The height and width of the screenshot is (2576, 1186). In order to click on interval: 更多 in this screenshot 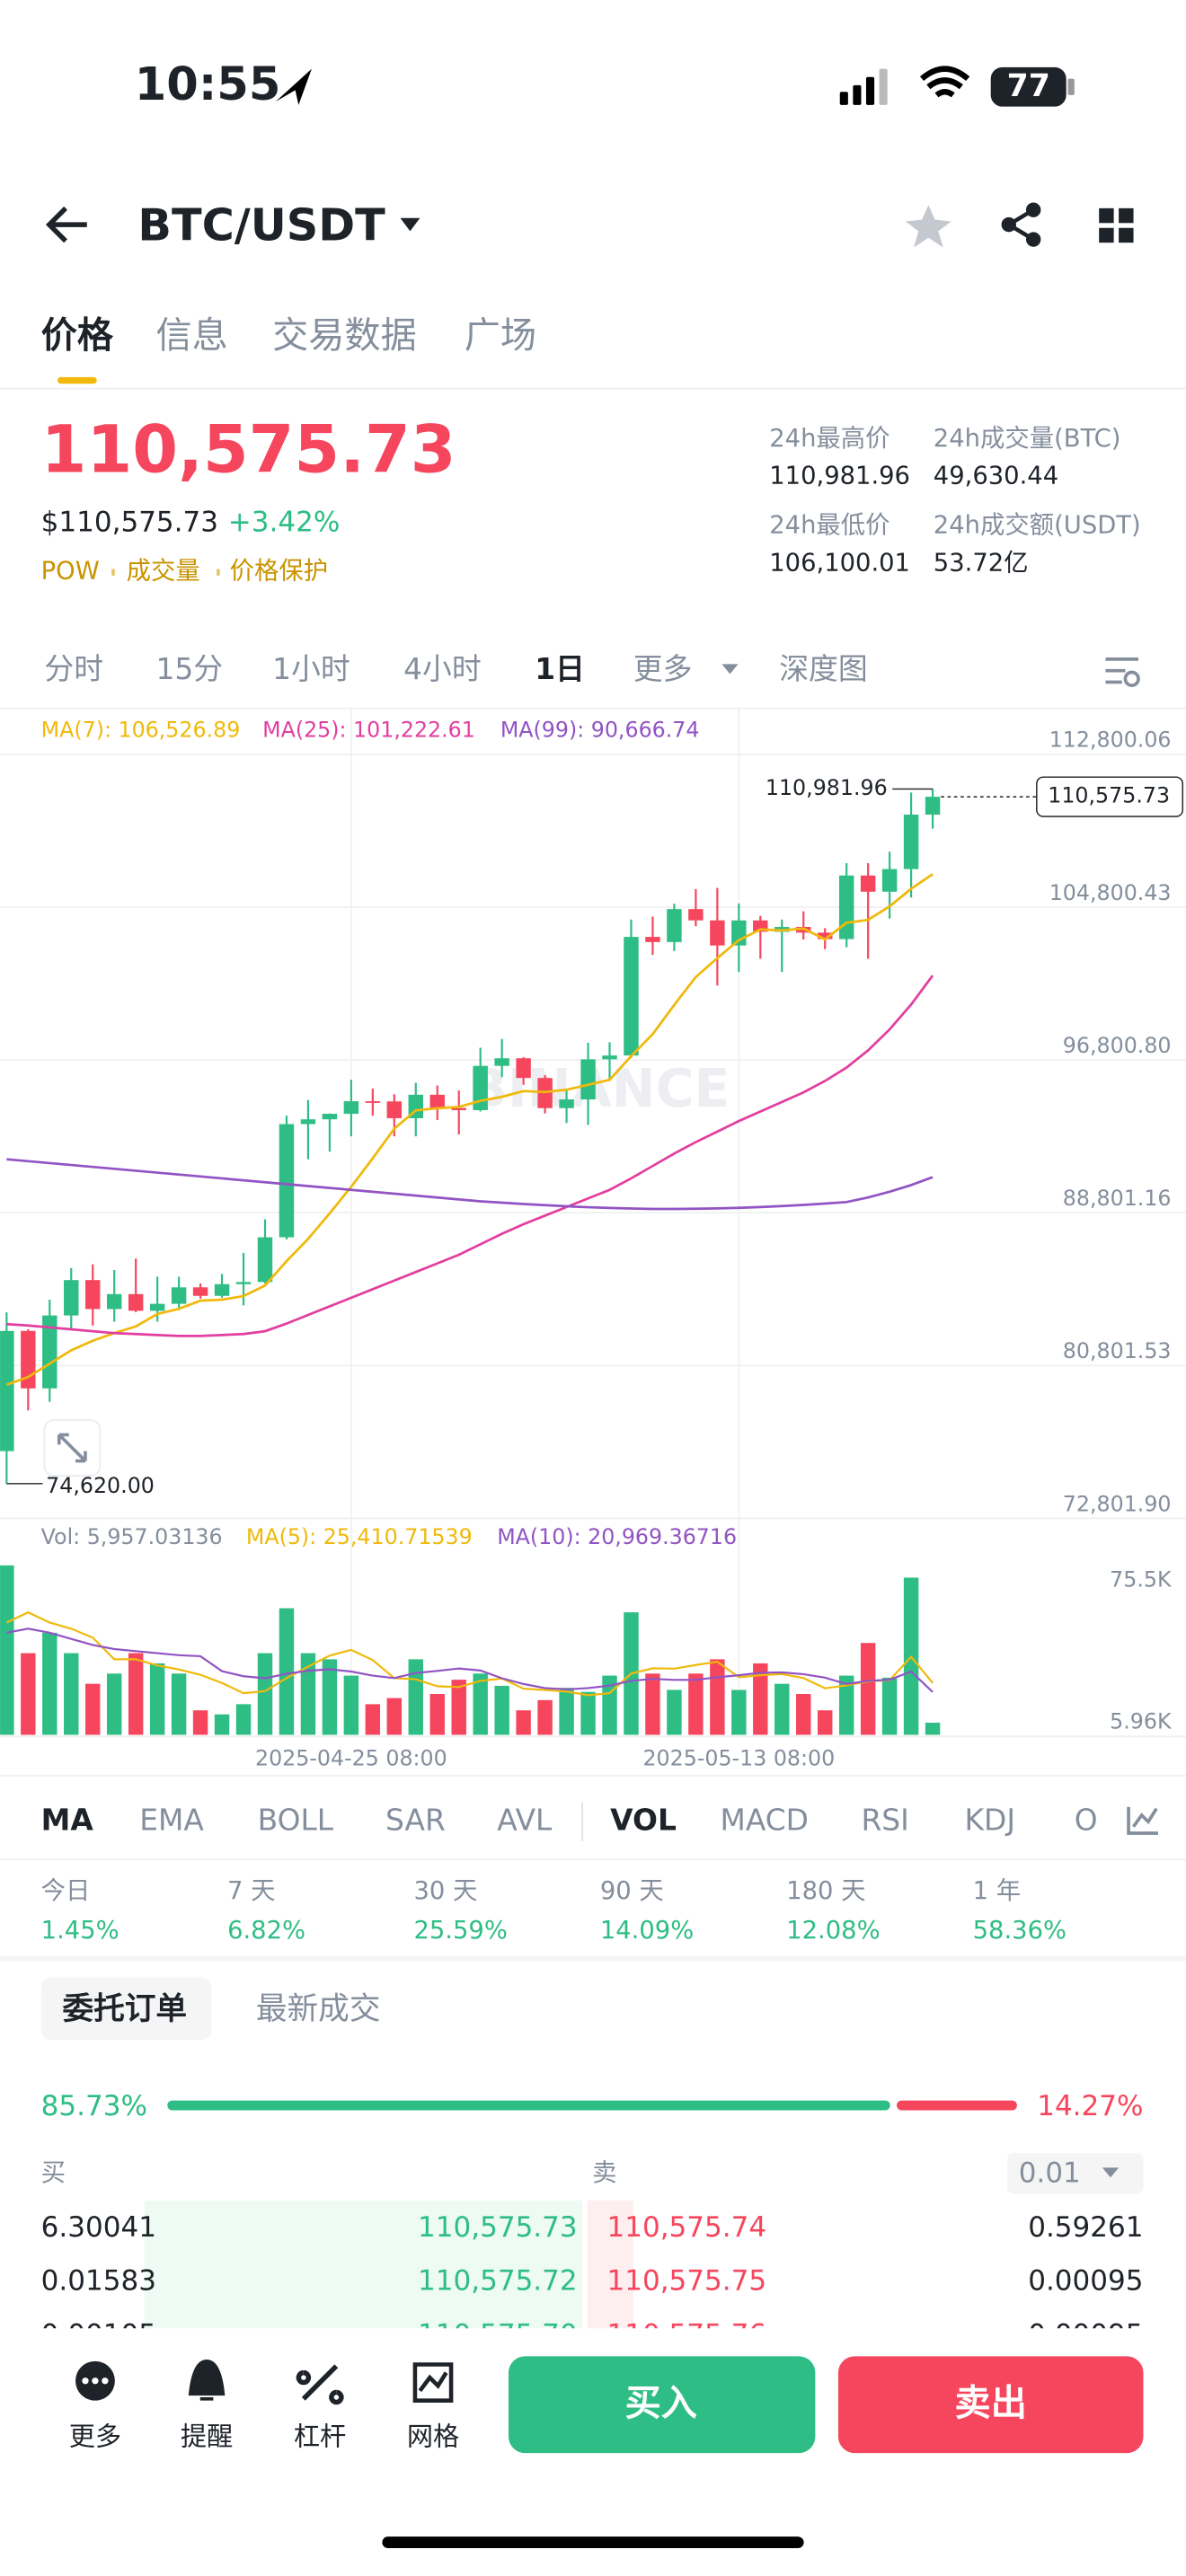, I will do `click(663, 668)`.